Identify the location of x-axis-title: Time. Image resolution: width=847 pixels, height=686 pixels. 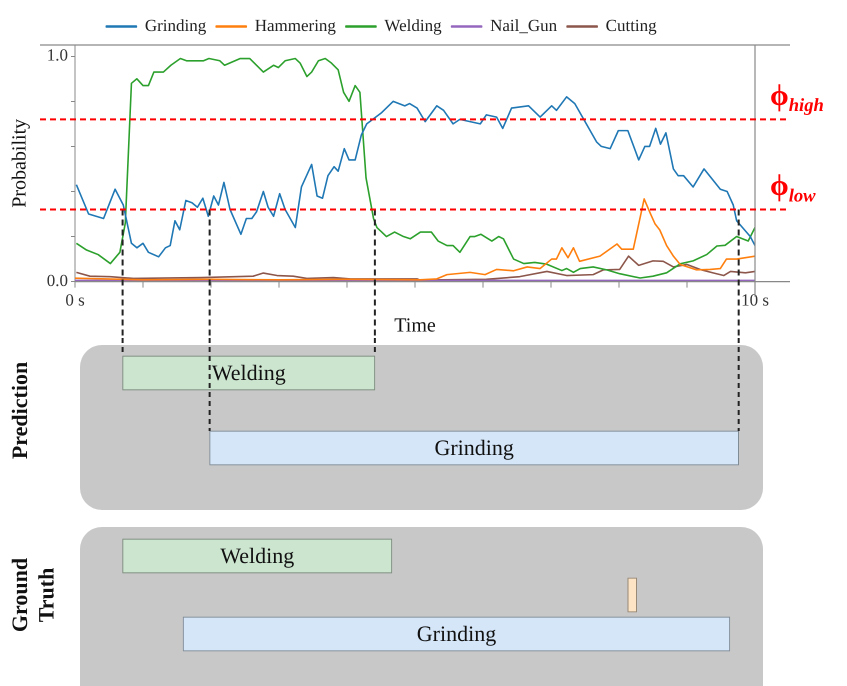
(415, 325).